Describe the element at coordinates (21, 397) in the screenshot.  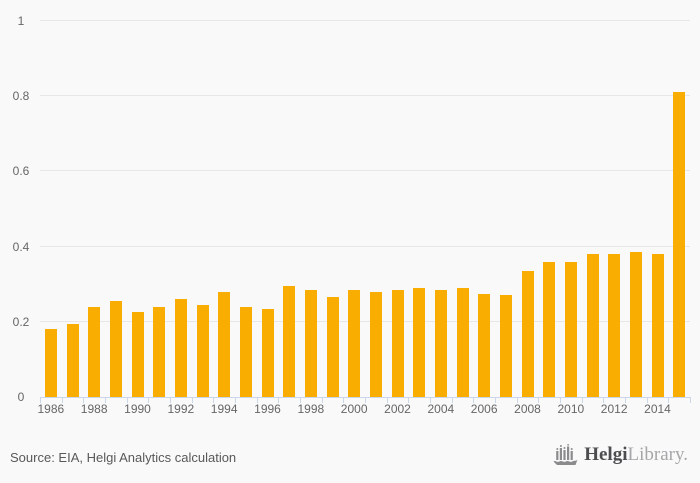
I see `y-axis-label-0: 0` at that location.